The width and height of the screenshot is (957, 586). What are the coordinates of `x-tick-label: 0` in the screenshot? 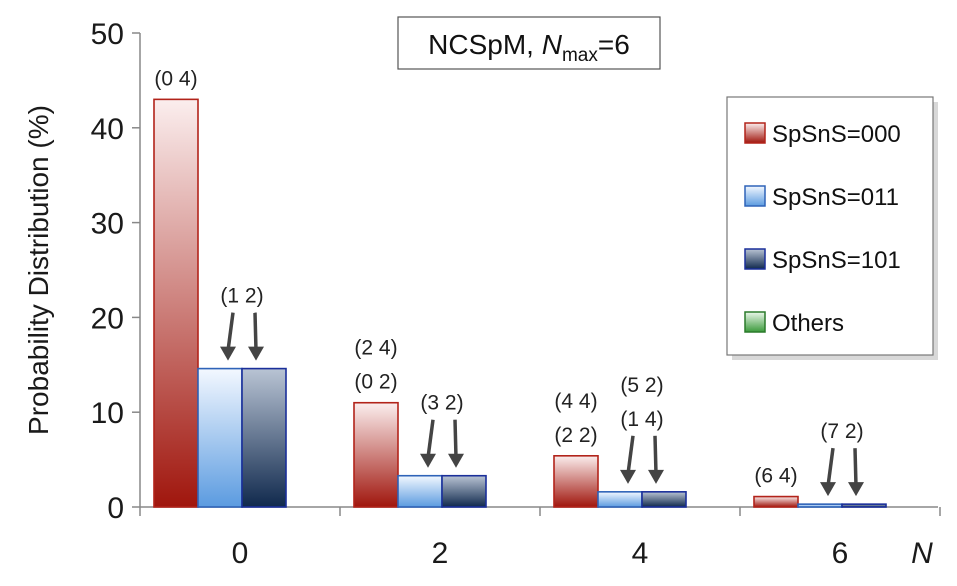 It's located at (240, 553).